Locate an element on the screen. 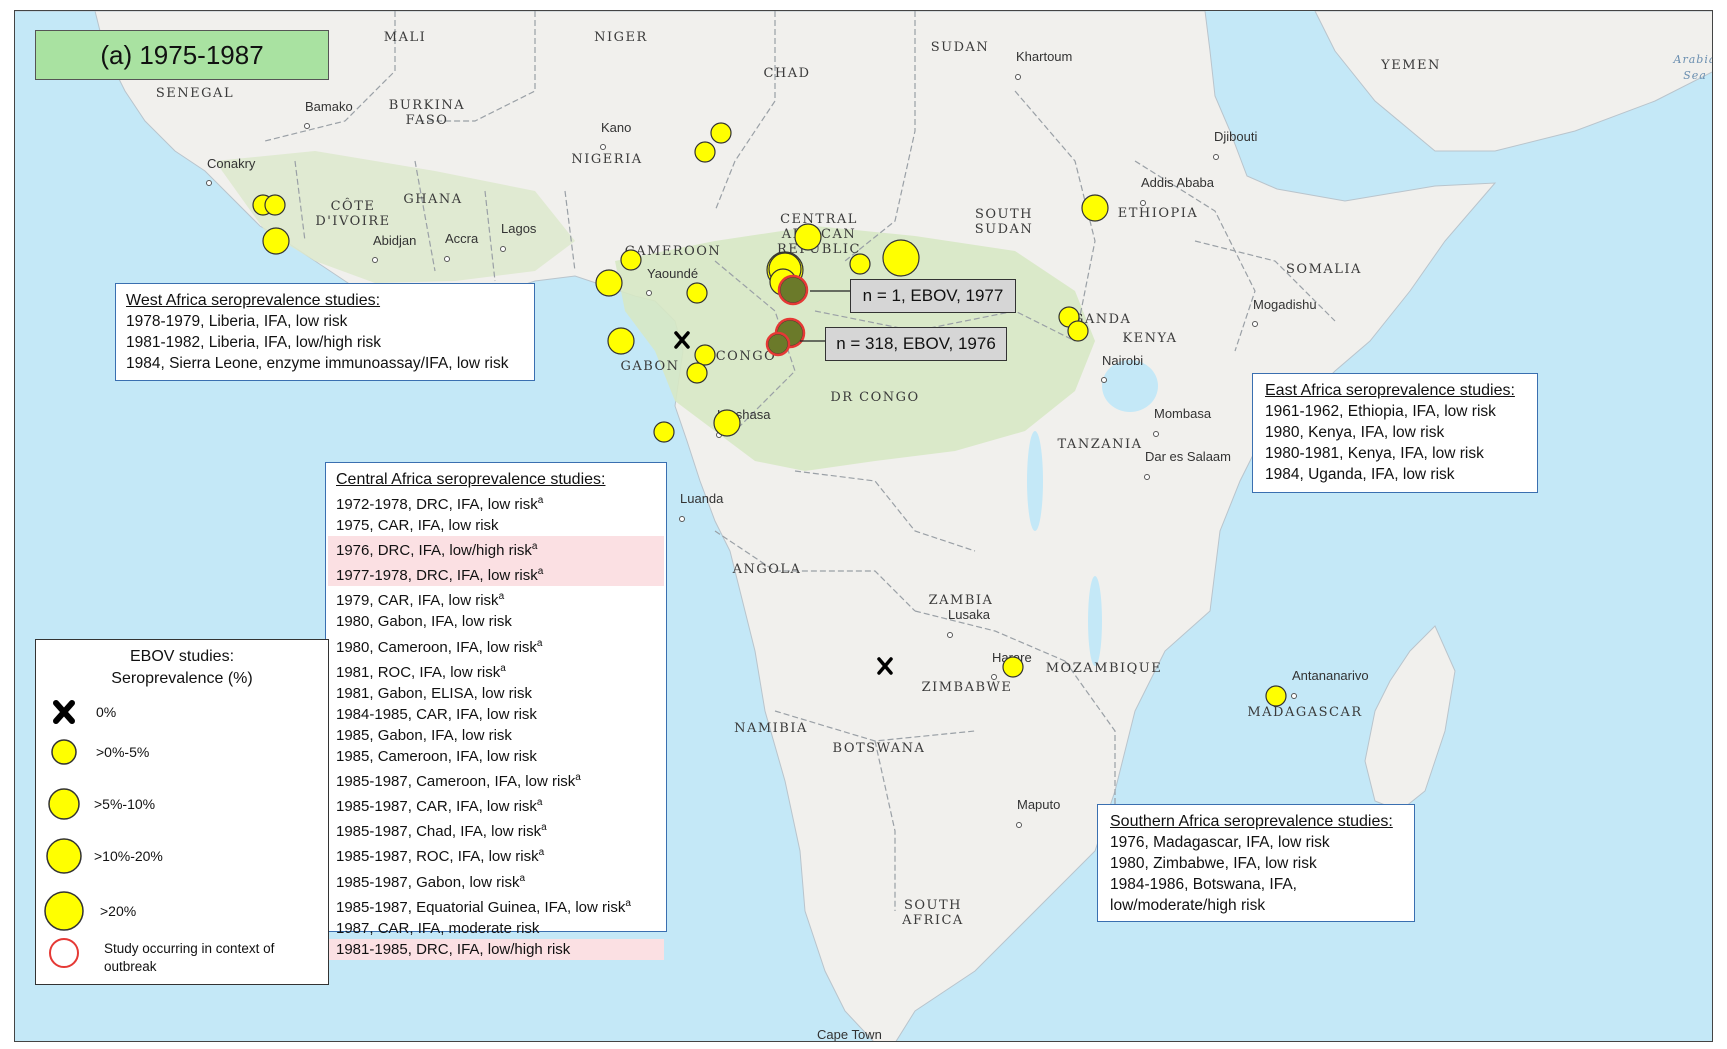  country-label-south-africa: SOUTH AFRICA is located at coordinates (932, 913).